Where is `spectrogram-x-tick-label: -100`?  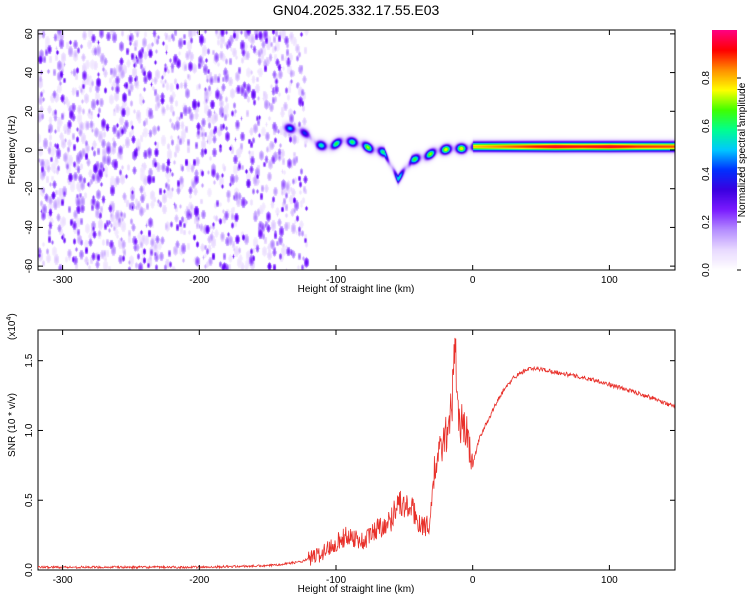
spectrogram-x-tick-label: -100 is located at coordinates (336, 280).